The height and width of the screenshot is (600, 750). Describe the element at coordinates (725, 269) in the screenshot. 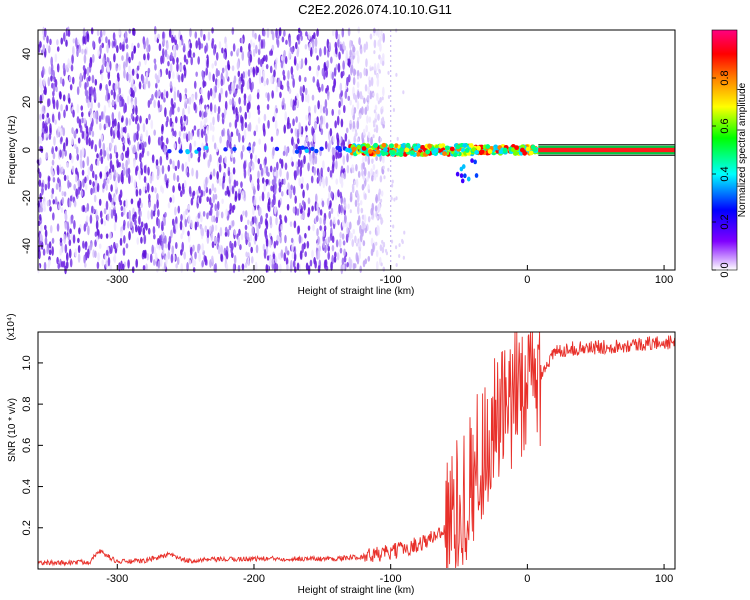

I see `colorbar-tick-label: 0.0` at that location.